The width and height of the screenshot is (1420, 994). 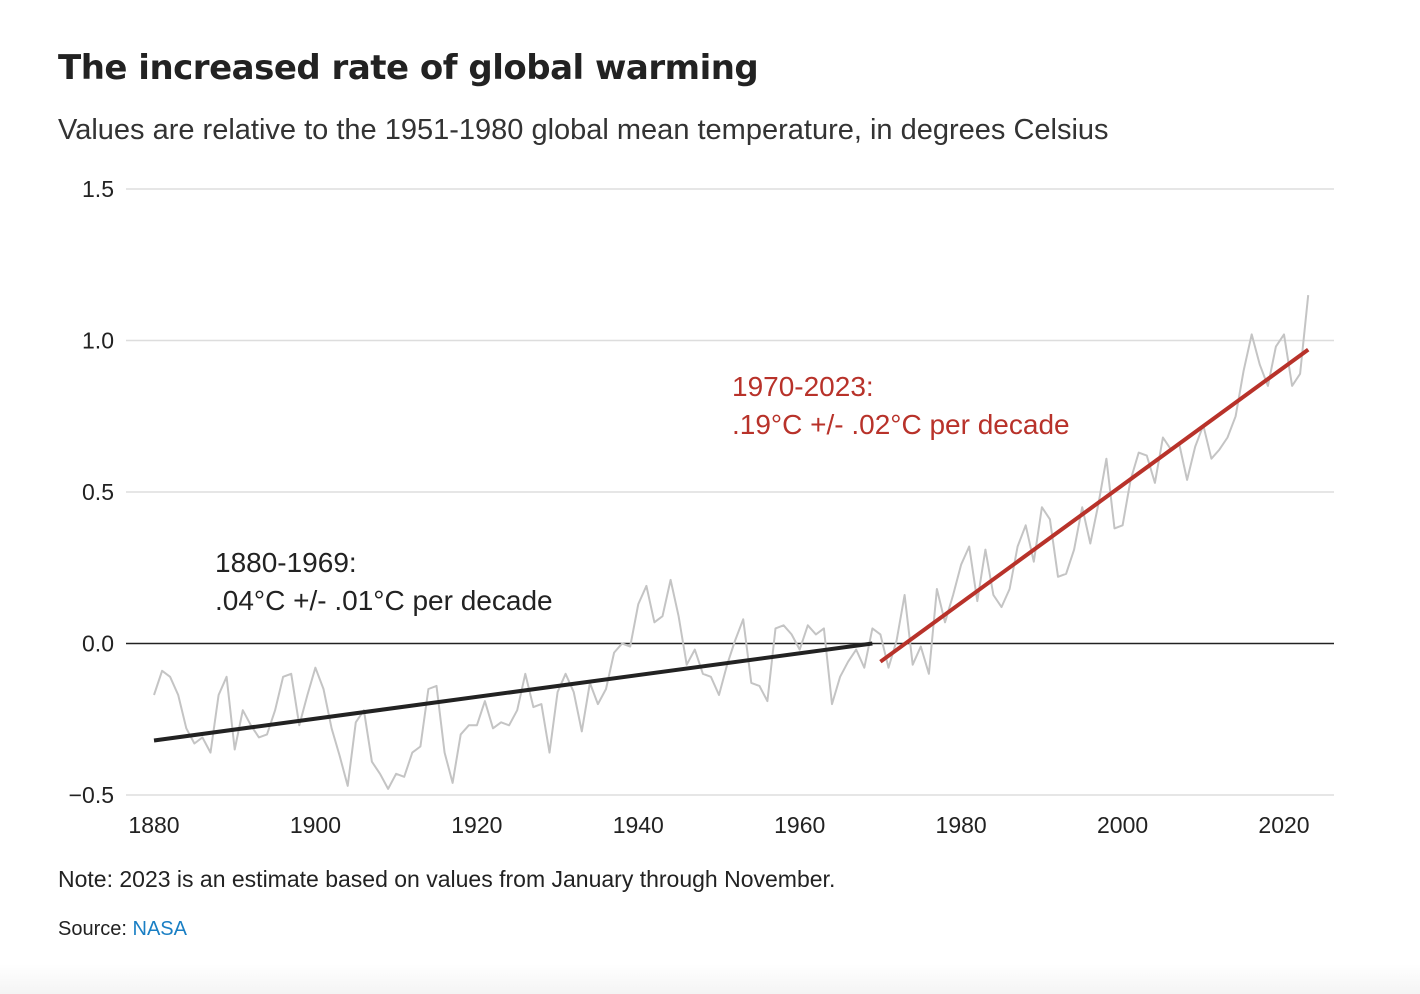 I want to click on source-line: Source: NASA, so click(x=122, y=929).